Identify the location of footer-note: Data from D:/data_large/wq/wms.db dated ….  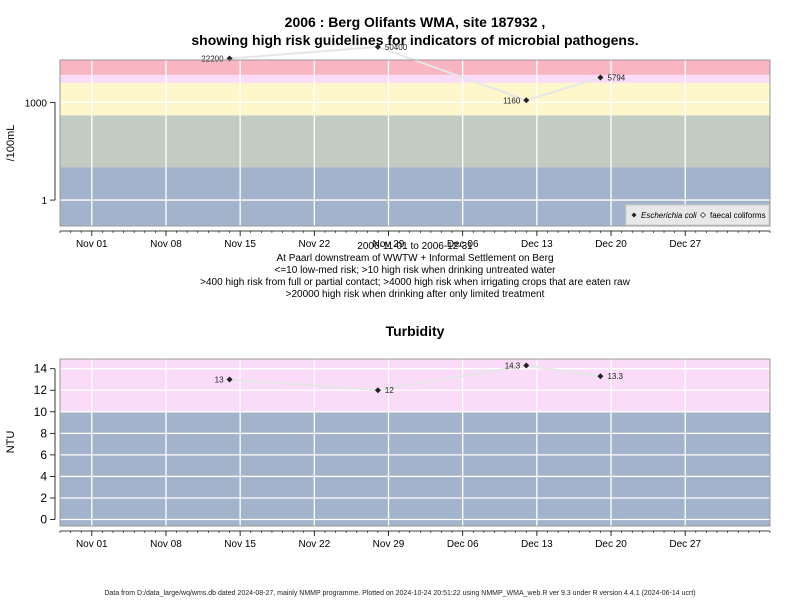
(399, 593).